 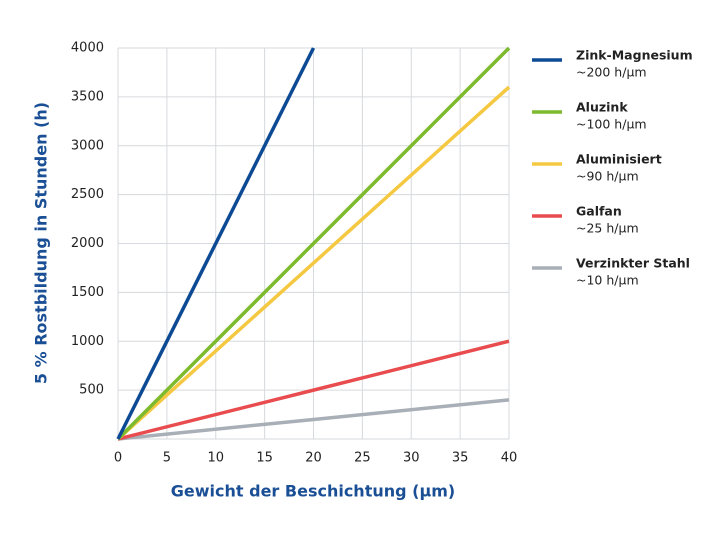 What do you see at coordinates (87, 96) in the screenshot?
I see `y-tick-label: 3500` at bounding box center [87, 96].